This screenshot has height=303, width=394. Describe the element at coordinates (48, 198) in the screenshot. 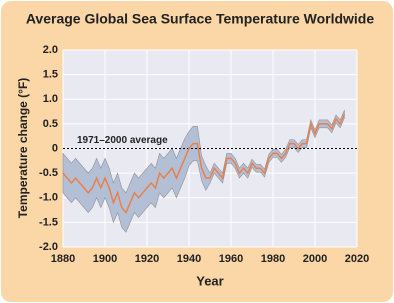

I see `y-tick-label: -1.0` at that location.